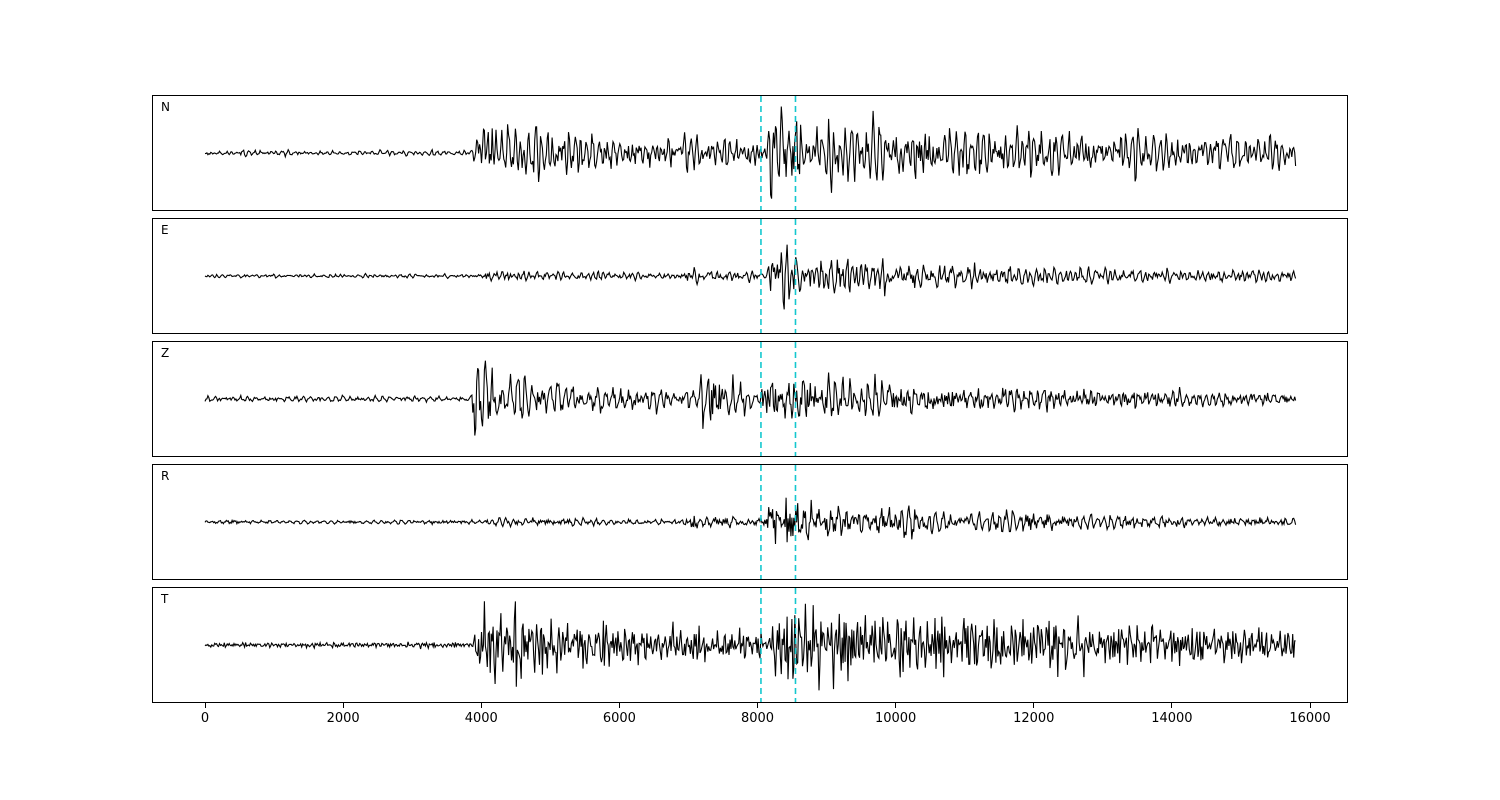  Describe the element at coordinates (1172, 718) in the screenshot. I see `x-tick-label: 14000` at that location.